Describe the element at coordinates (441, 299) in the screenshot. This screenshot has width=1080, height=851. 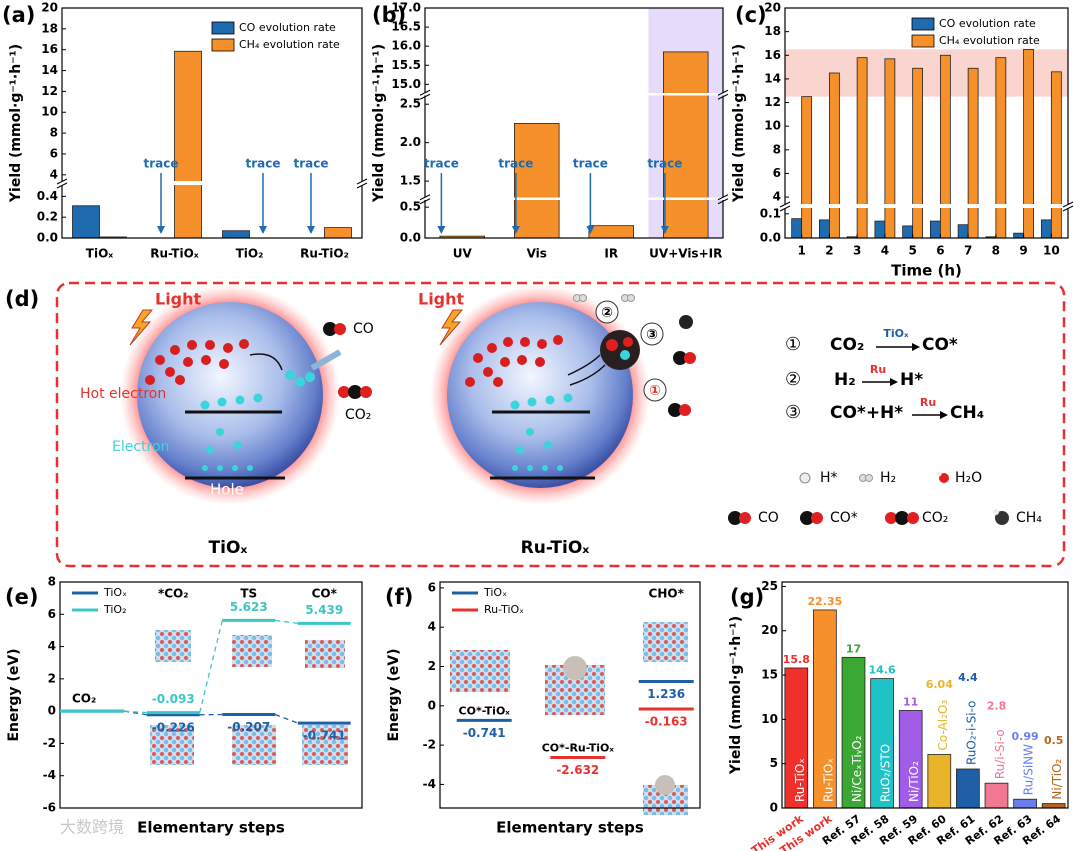
I see `light-label: Light` at that location.